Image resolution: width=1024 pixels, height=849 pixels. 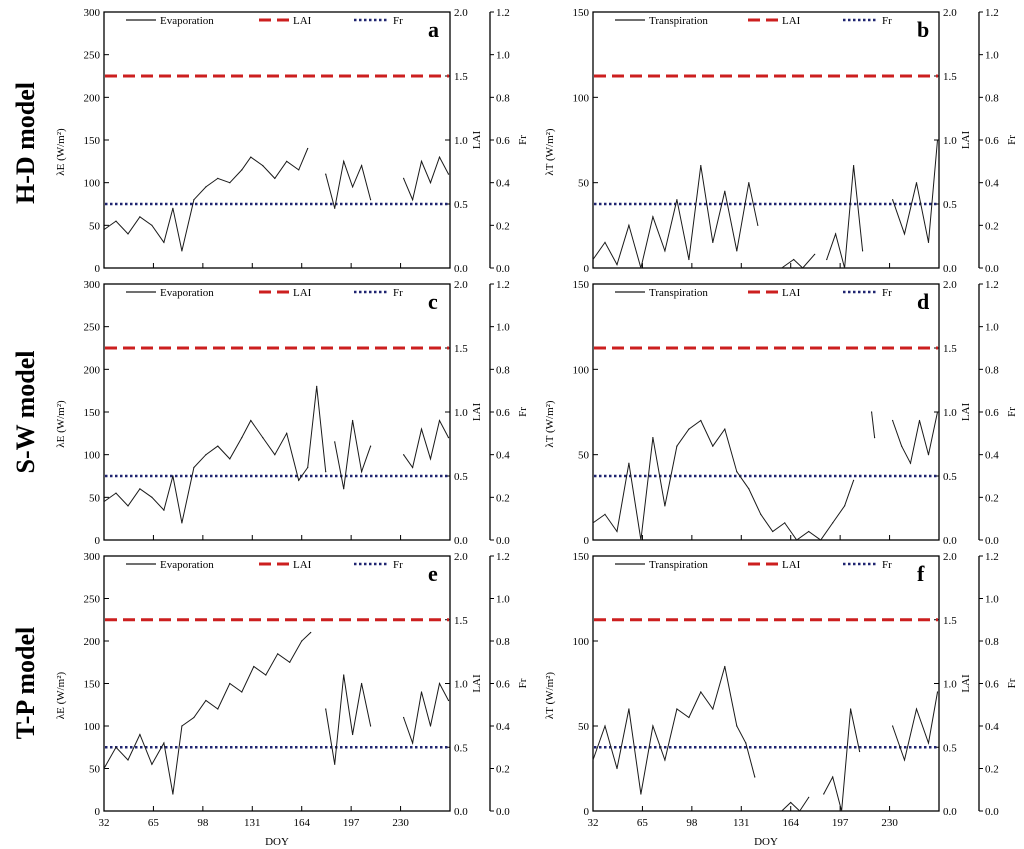 What do you see at coordinates (921, 573) in the screenshot?
I see `panel-letter: f` at bounding box center [921, 573].